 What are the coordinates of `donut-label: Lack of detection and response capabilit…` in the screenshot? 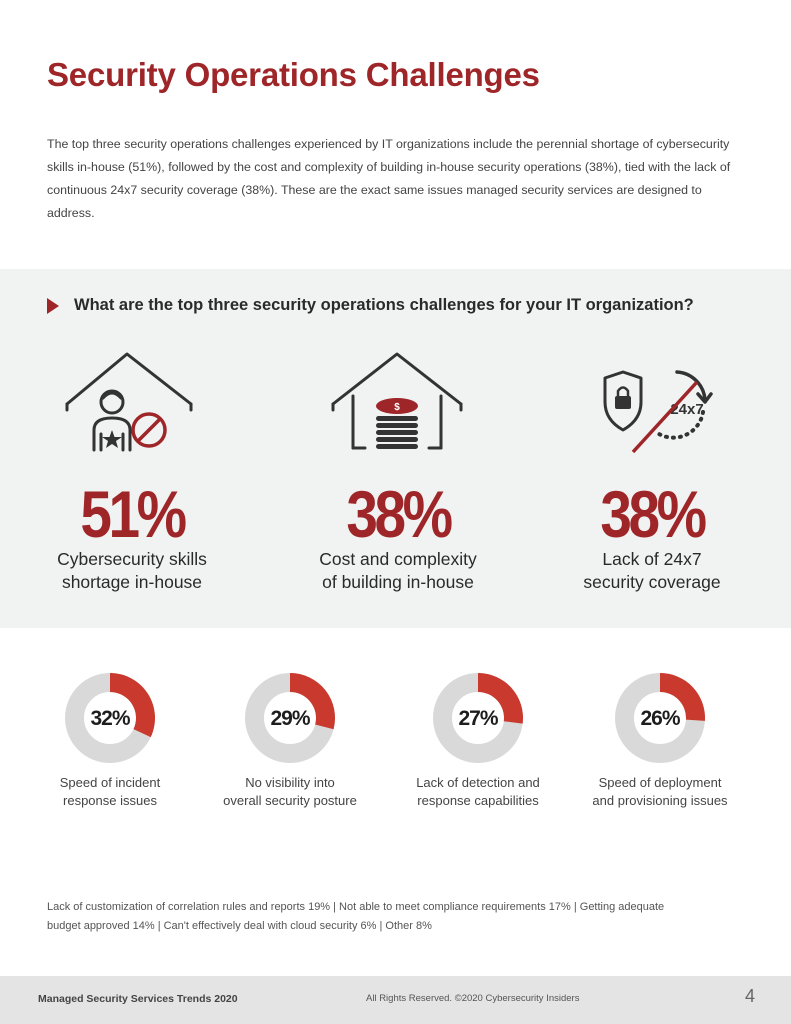 It's located at (478, 791).